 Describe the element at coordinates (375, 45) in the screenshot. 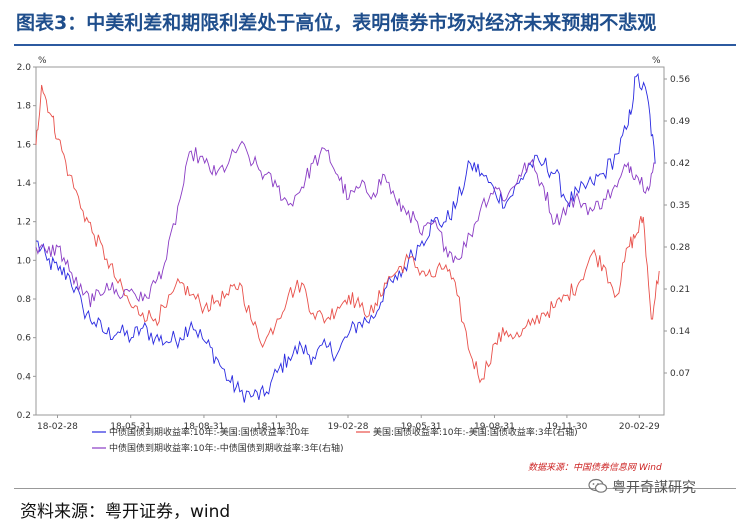

I see `title-divider` at that location.